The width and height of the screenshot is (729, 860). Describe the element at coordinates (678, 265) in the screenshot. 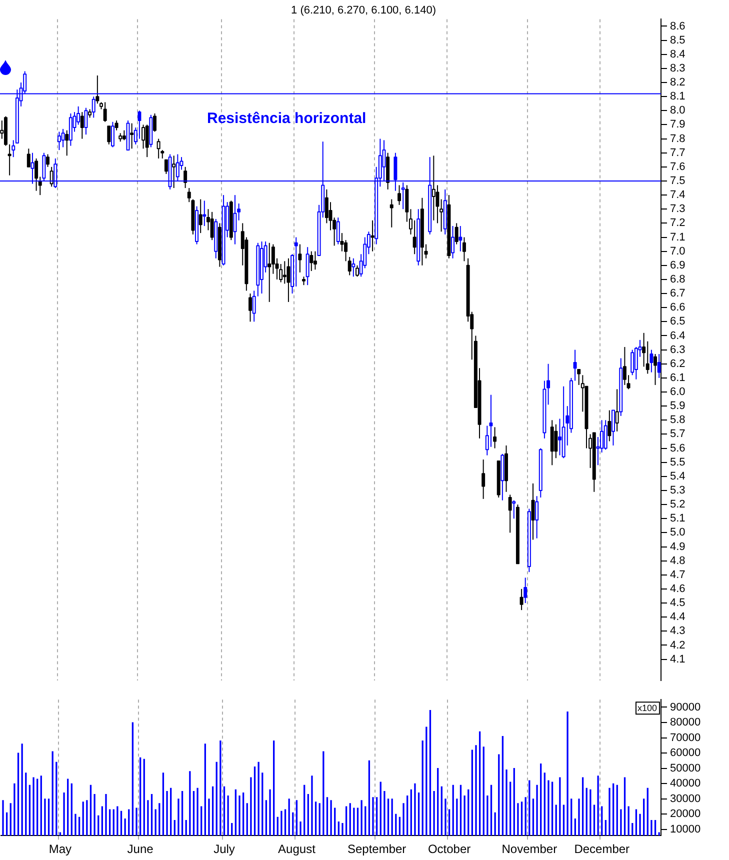

I see `y-tick-label: 6.9` at that location.